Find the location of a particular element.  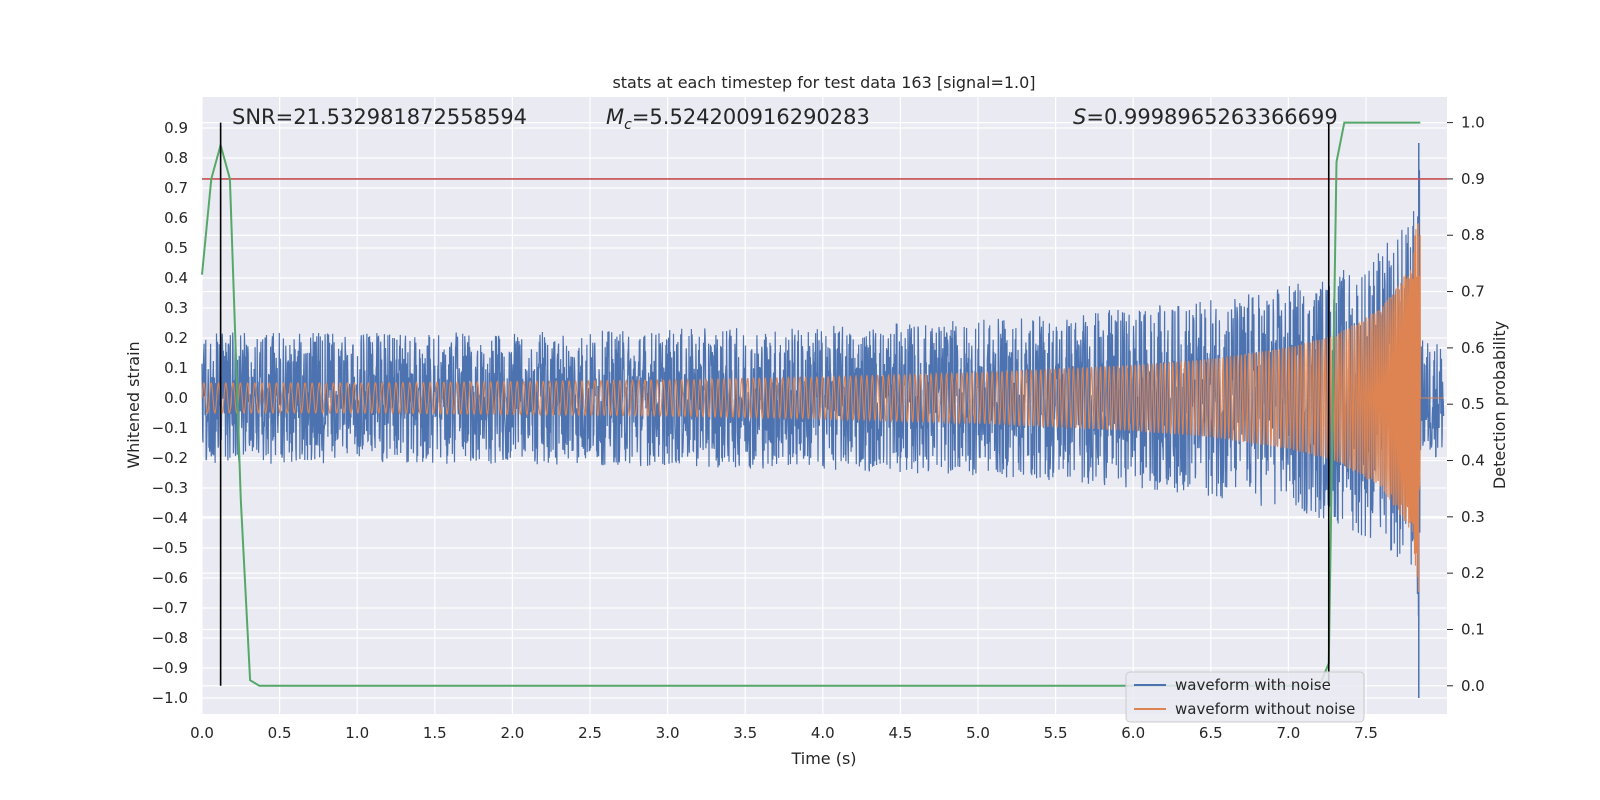

x-tick-label: 0.5 is located at coordinates (280, 733).